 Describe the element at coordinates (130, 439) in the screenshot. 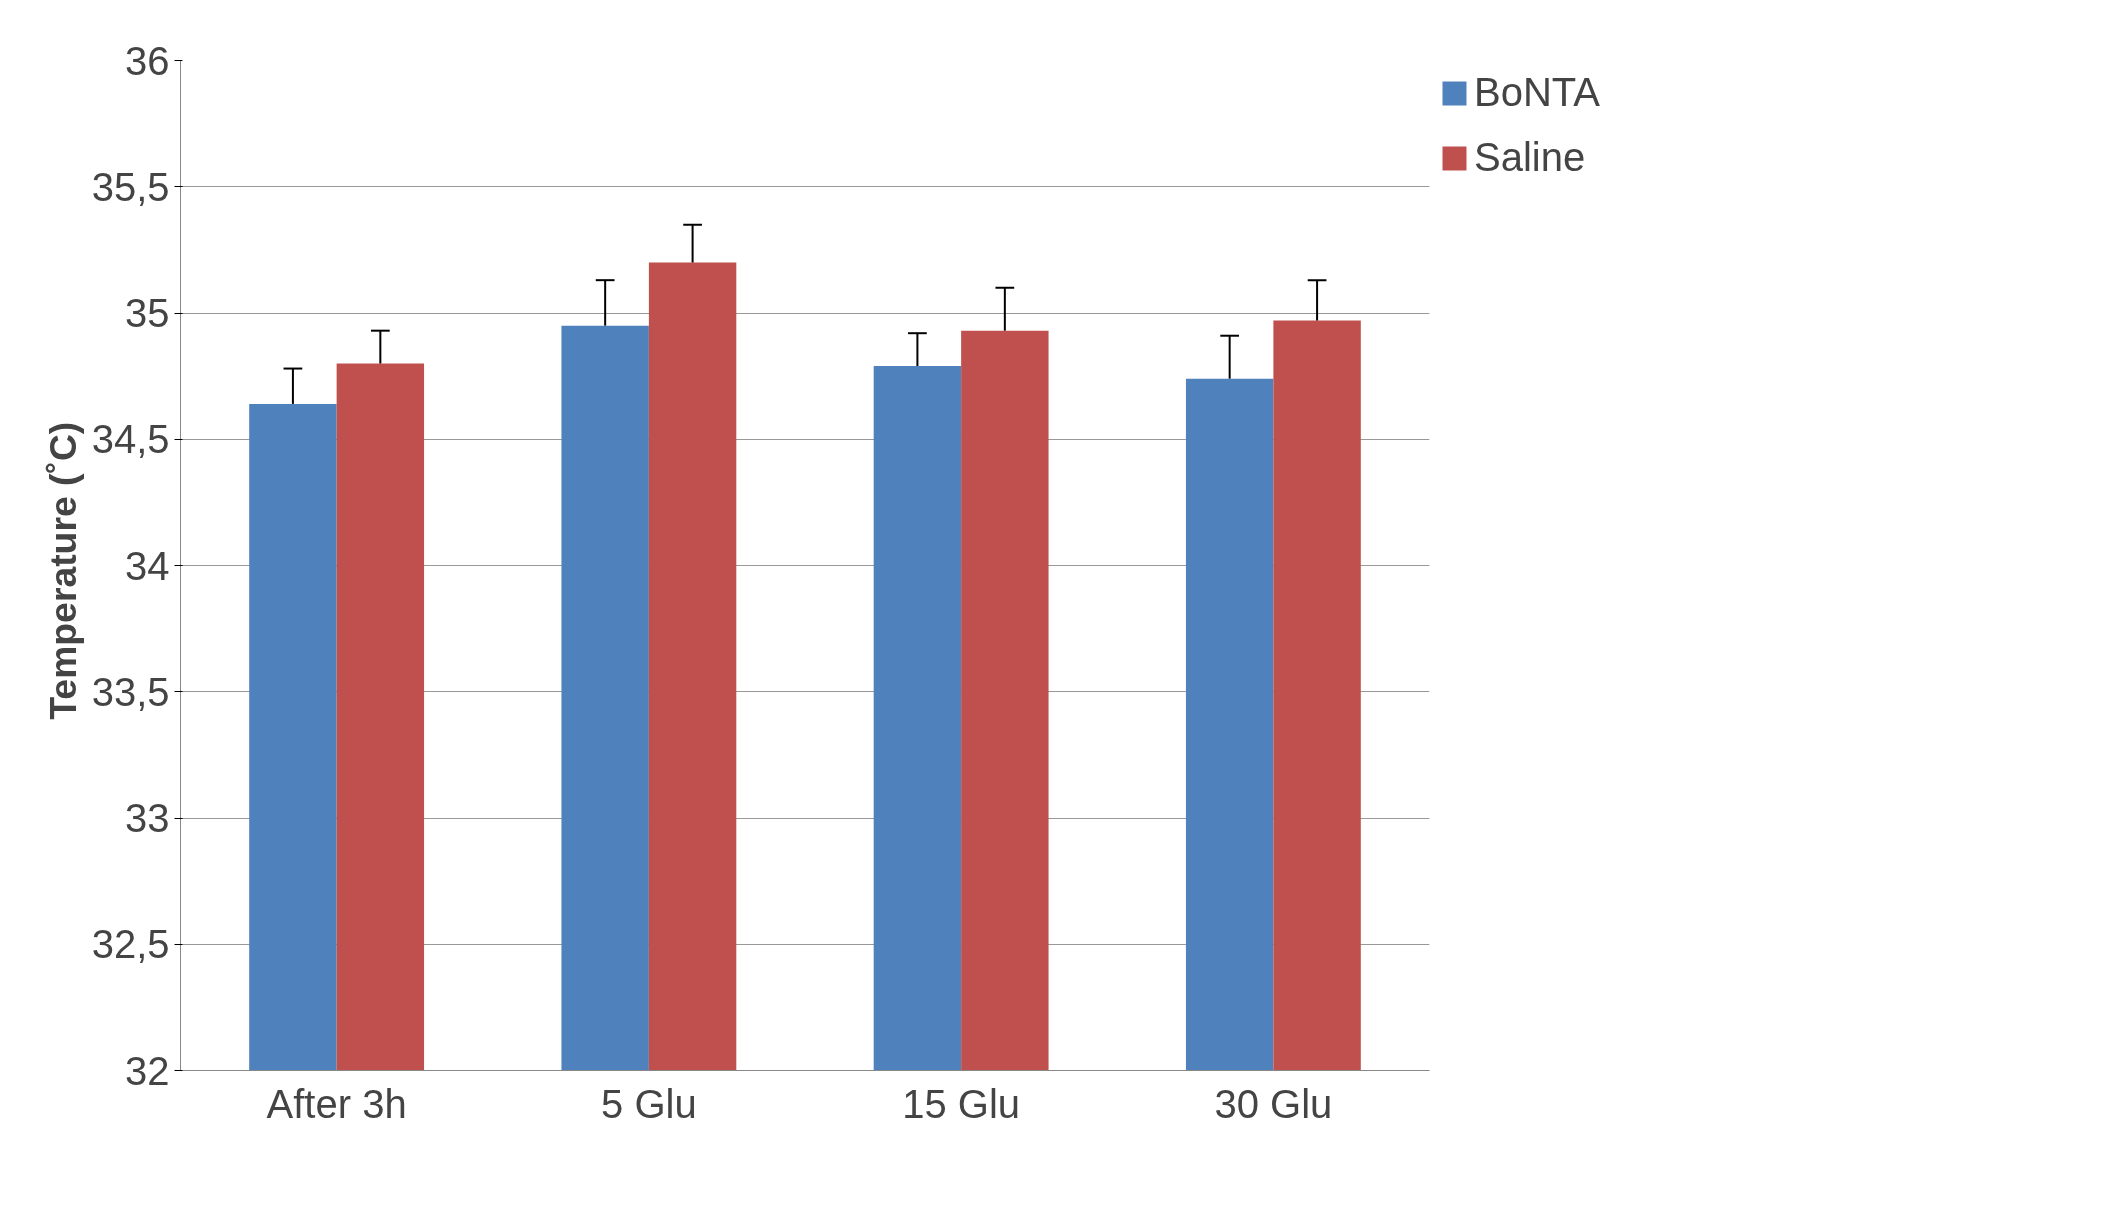

I see `y-tick-label: 34,5` at that location.